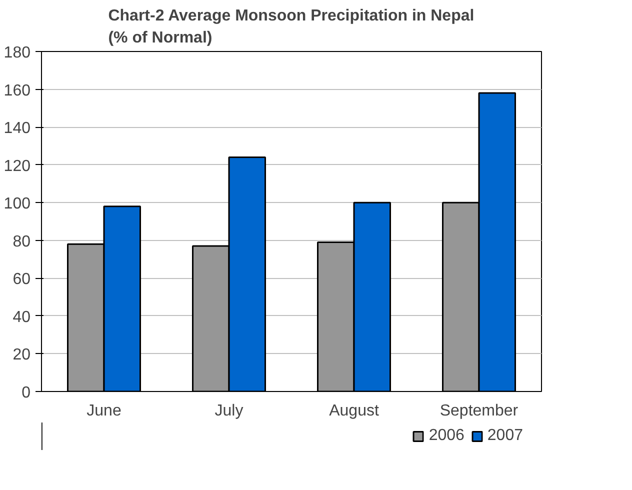 Image resolution: width=632 pixels, height=490 pixels. Describe the element at coordinates (479, 411) in the screenshot. I see `x-tick-label: September` at that location.